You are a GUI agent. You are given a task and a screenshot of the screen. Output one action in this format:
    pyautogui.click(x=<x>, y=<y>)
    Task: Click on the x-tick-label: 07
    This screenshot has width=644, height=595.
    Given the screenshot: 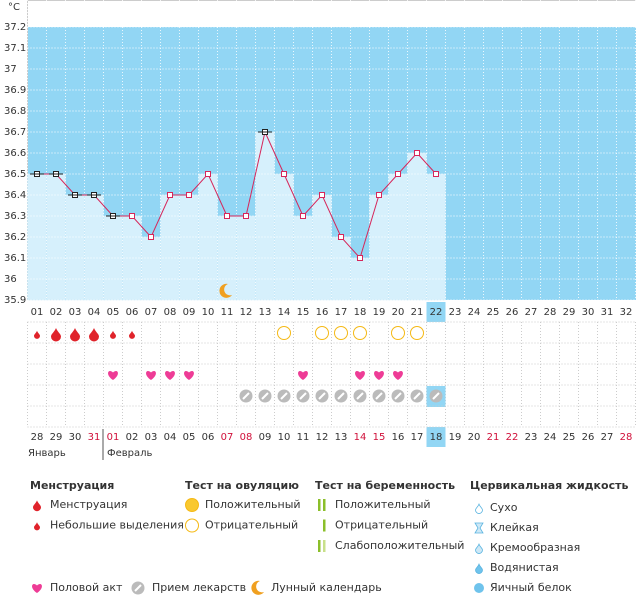 What is the action you would take?
    pyautogui.click(x=151, y=312)
    